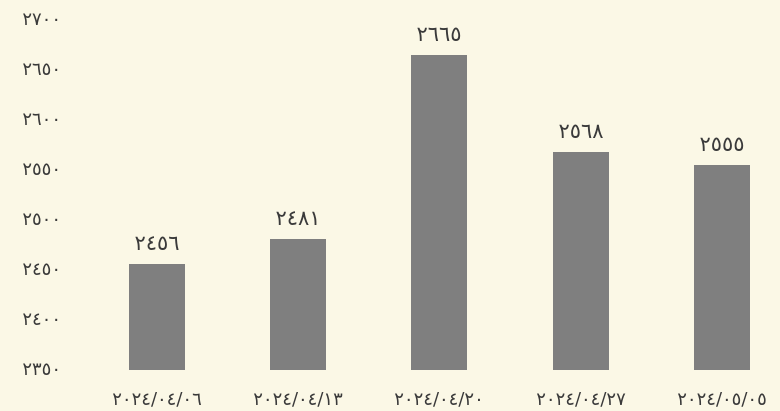  What do you see at coordinates (41, 169) in the screenshot?
I see `y-tick-label: ۲٥٥۰` at bounding box center [41, 169].